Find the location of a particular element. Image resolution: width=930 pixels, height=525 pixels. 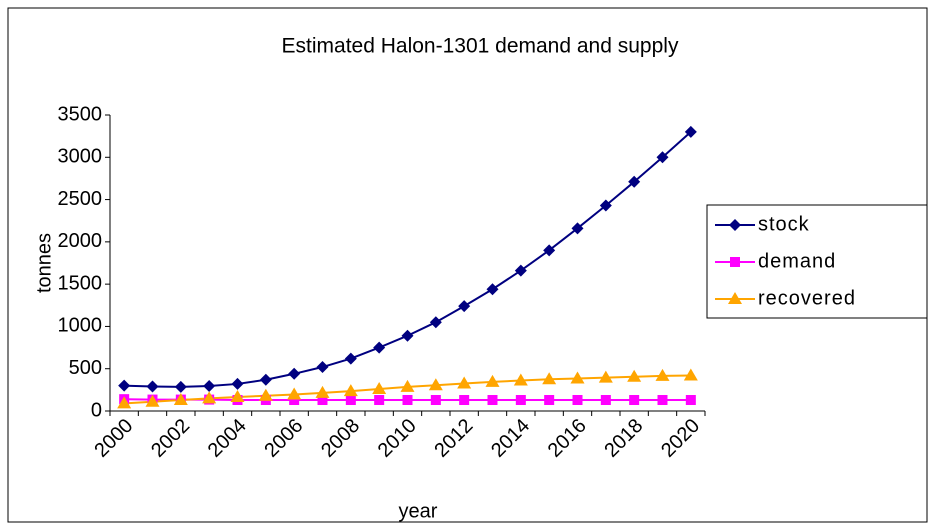

y-axis-label: tonnes is located at coordinates (44, 263).